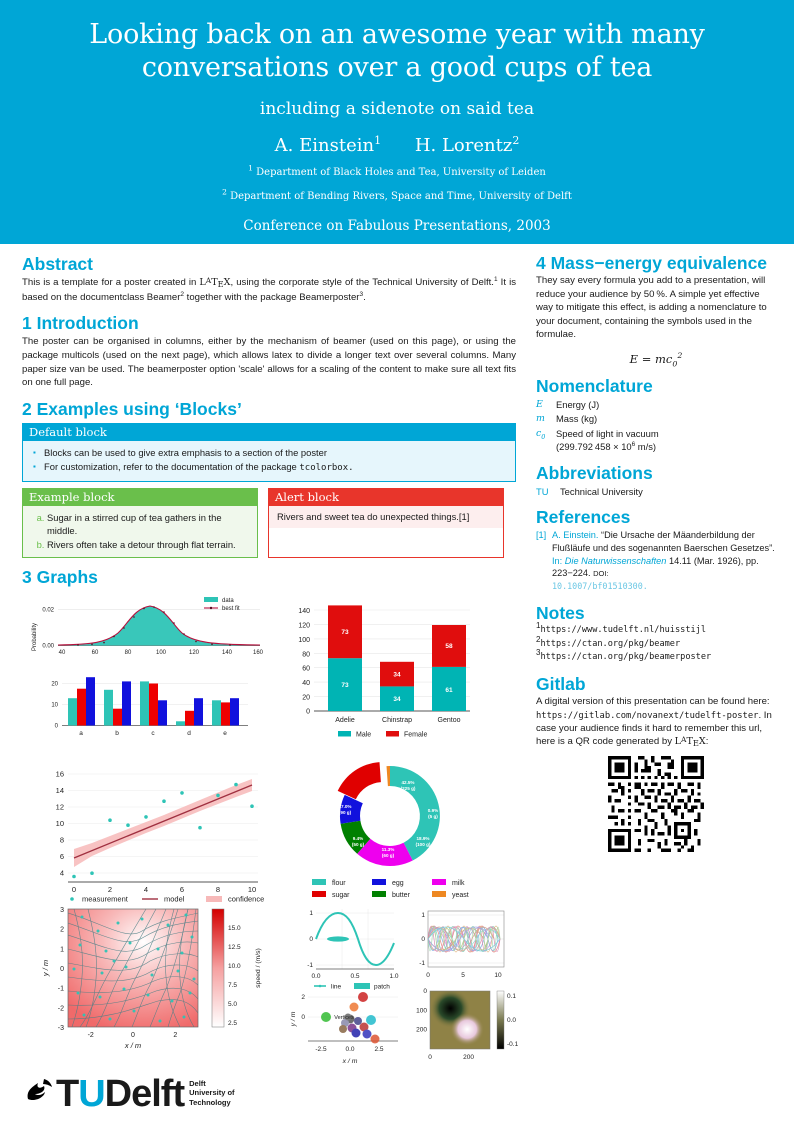  What do you see at coordinates (600, 586) in the screenshot?
I see `reference-doi: 10.1007/bf01510300.` at bounding box center [600, 586].